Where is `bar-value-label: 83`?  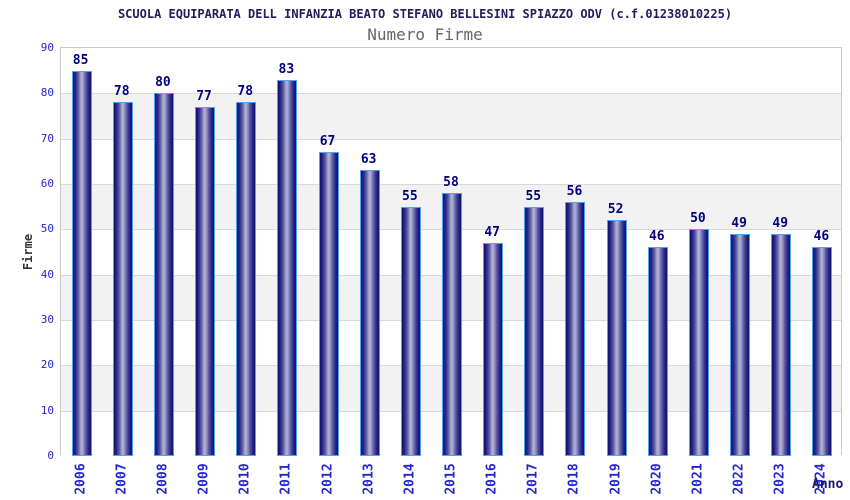 bar-value-label: 83 is located at coordinates (286, 69).